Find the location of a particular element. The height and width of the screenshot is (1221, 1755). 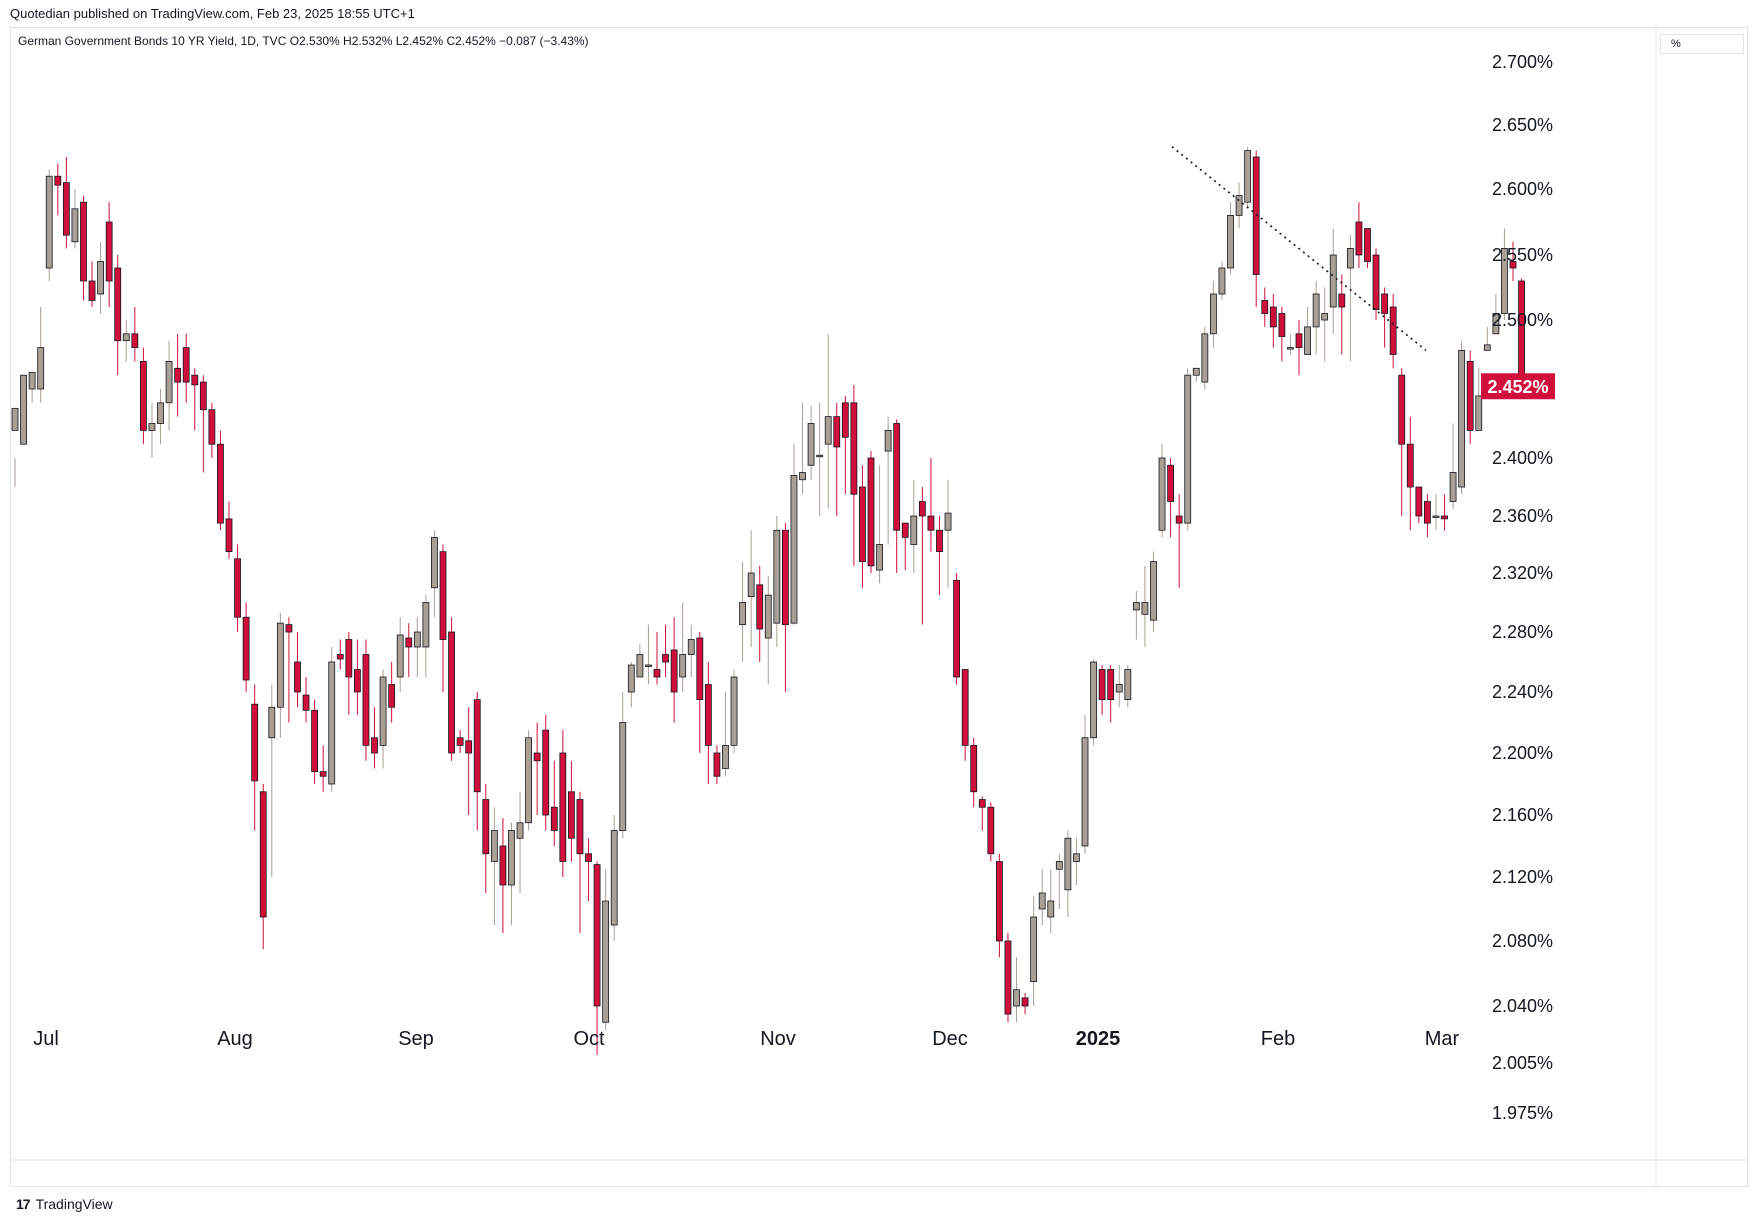

time-axis: Jul Aug Sep Oct Nov Dec 2025 Feb Mar is located at coordinates (746, 1039).